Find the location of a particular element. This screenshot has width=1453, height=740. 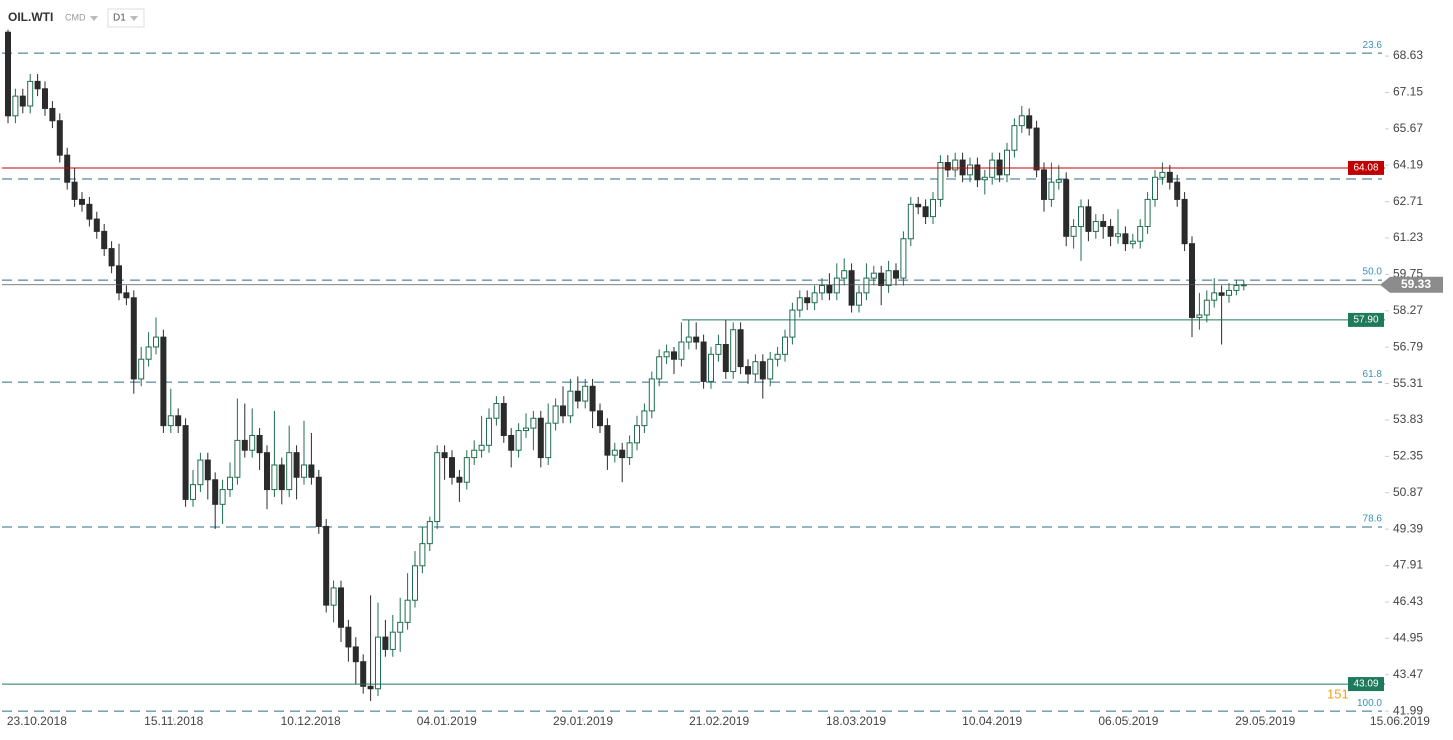

y-tick-label: 64.19 is located at coordinates (1408, 164).